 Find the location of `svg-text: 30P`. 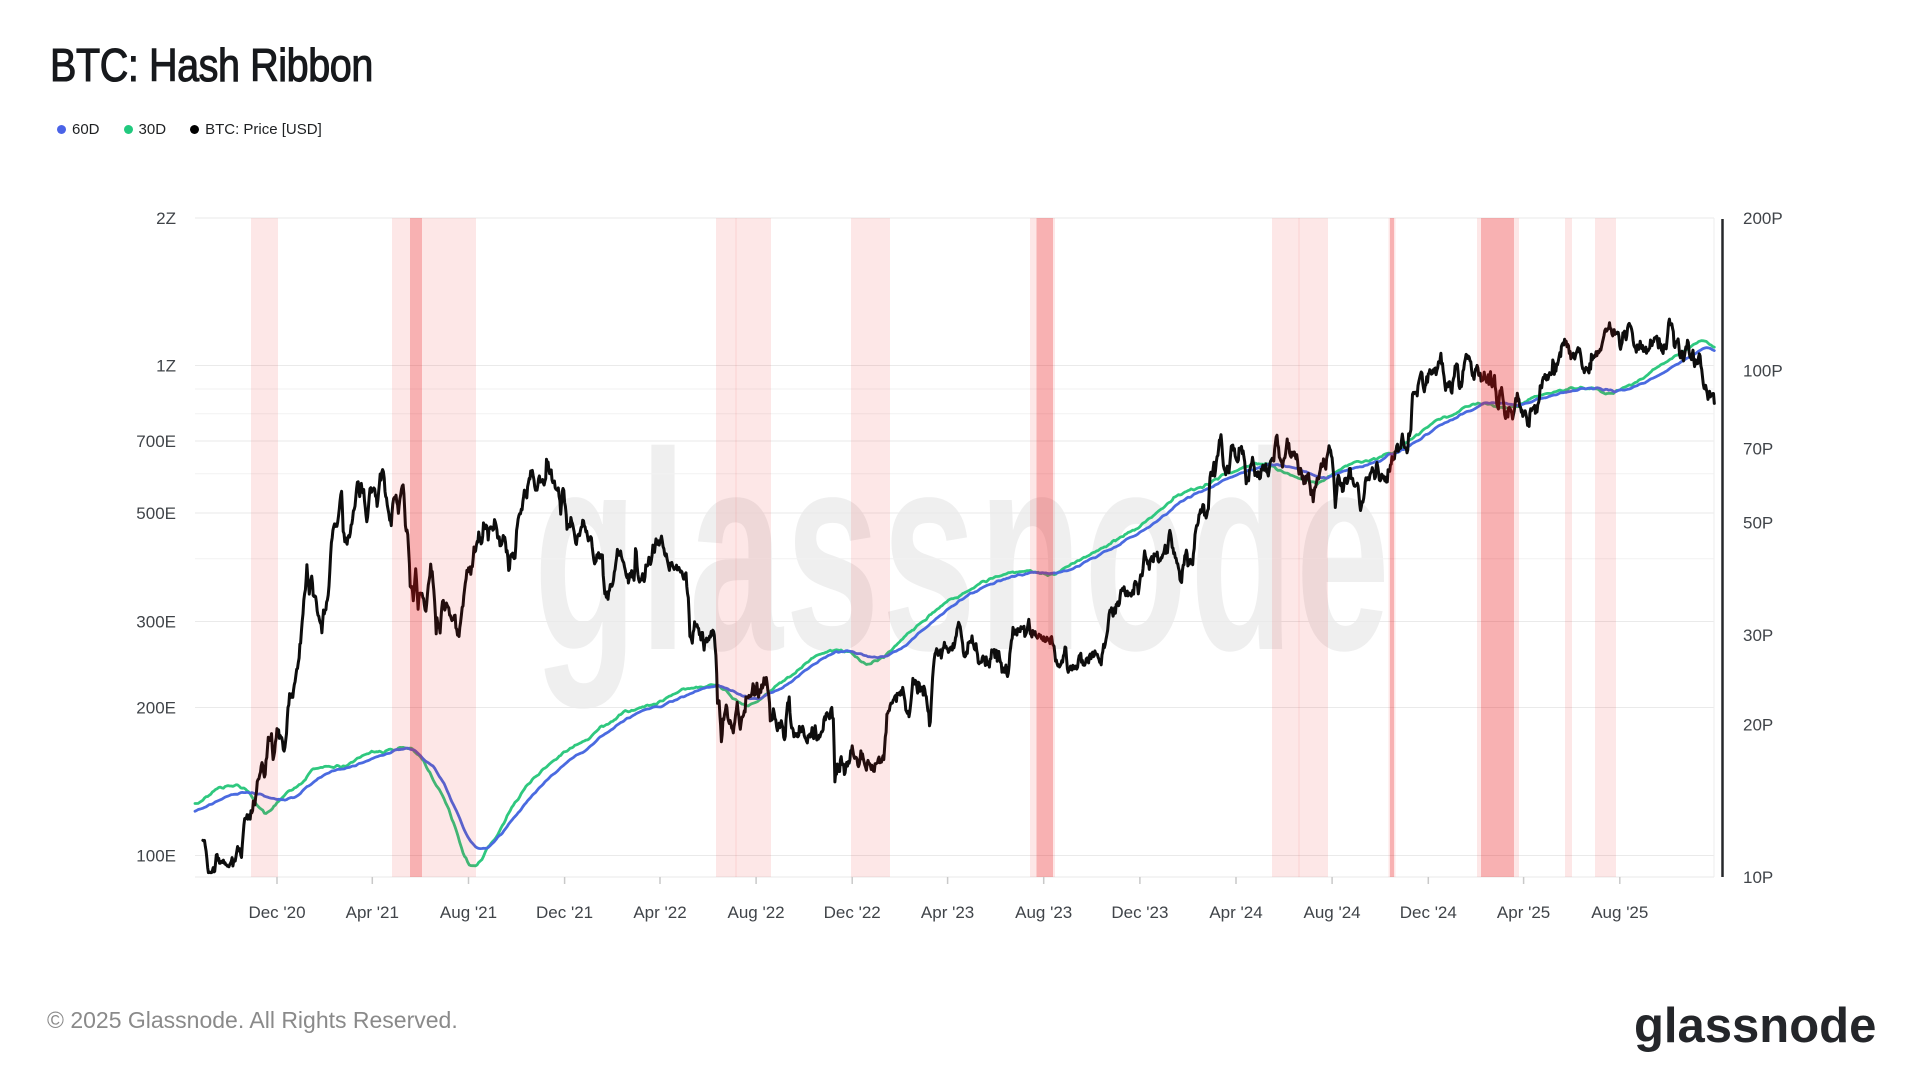

svg-text: 30P is located at coordinates (1758, 635).